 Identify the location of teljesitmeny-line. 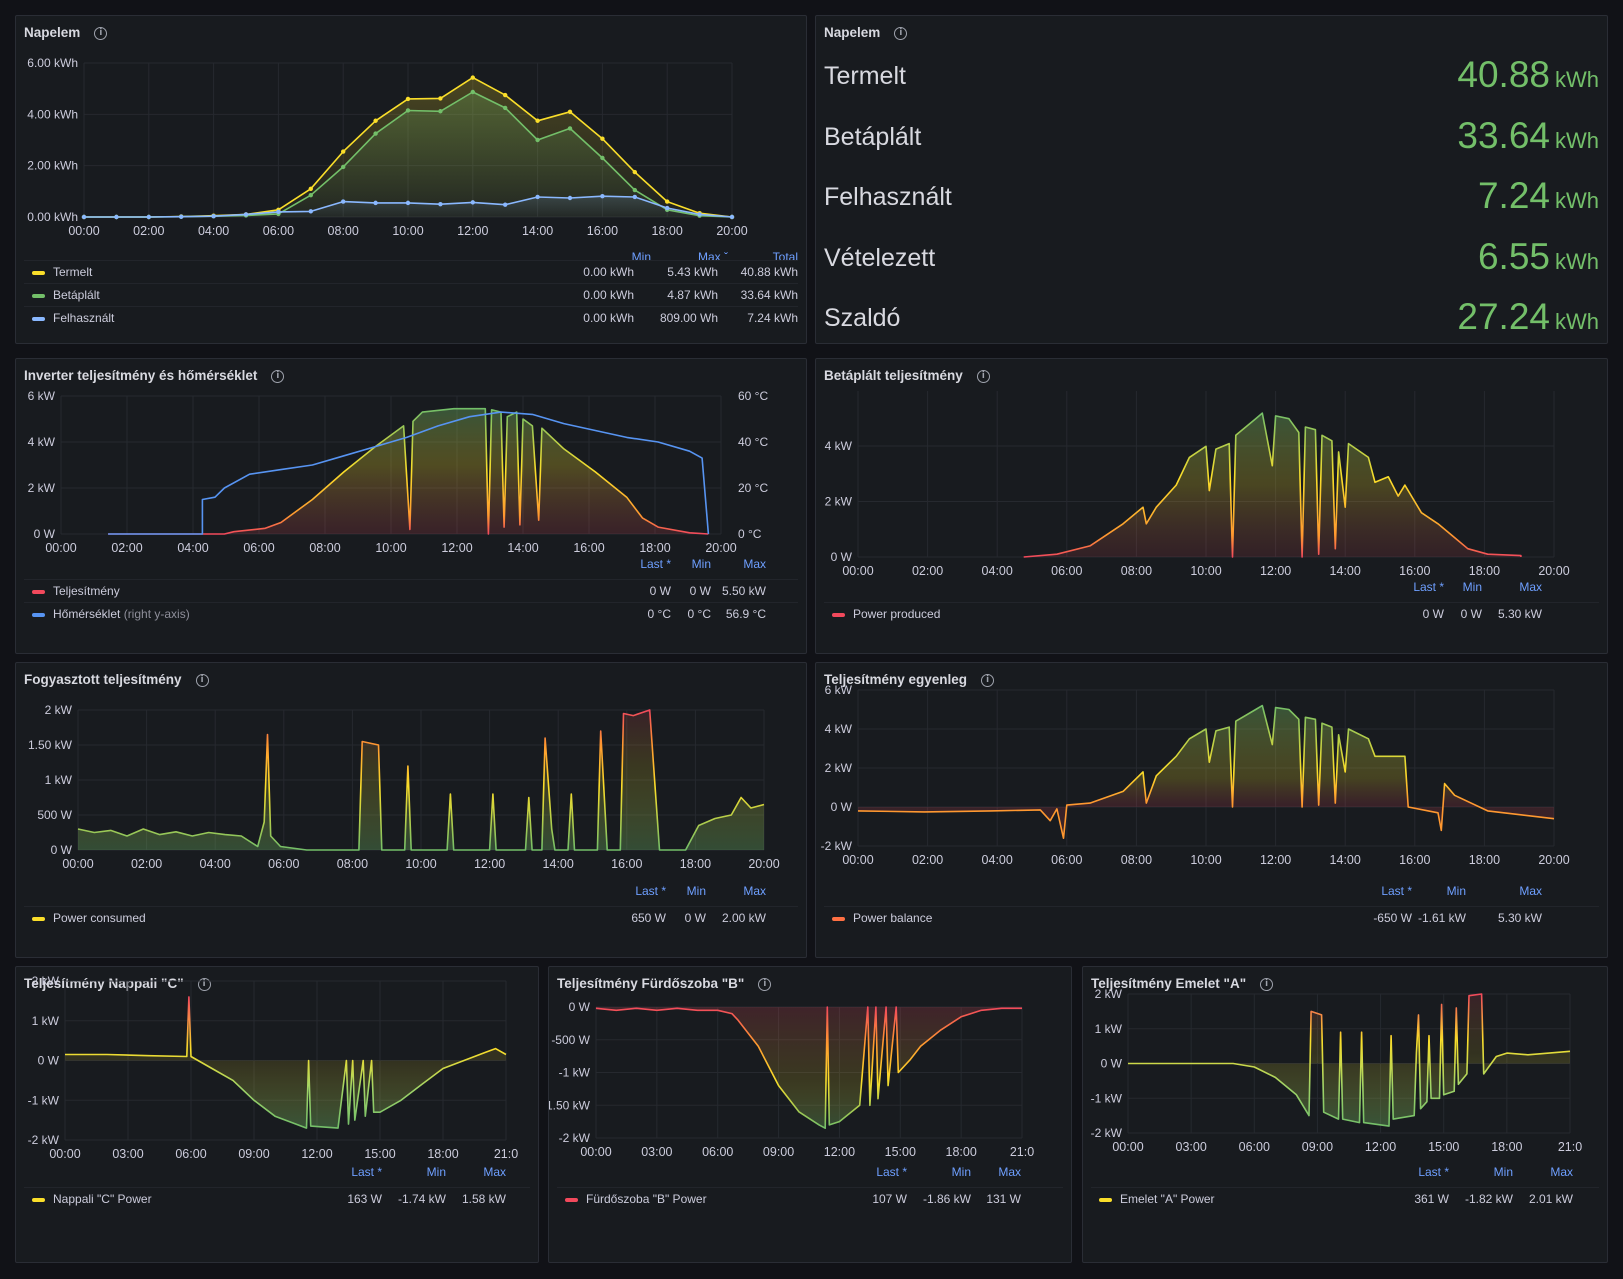
(408, 471).